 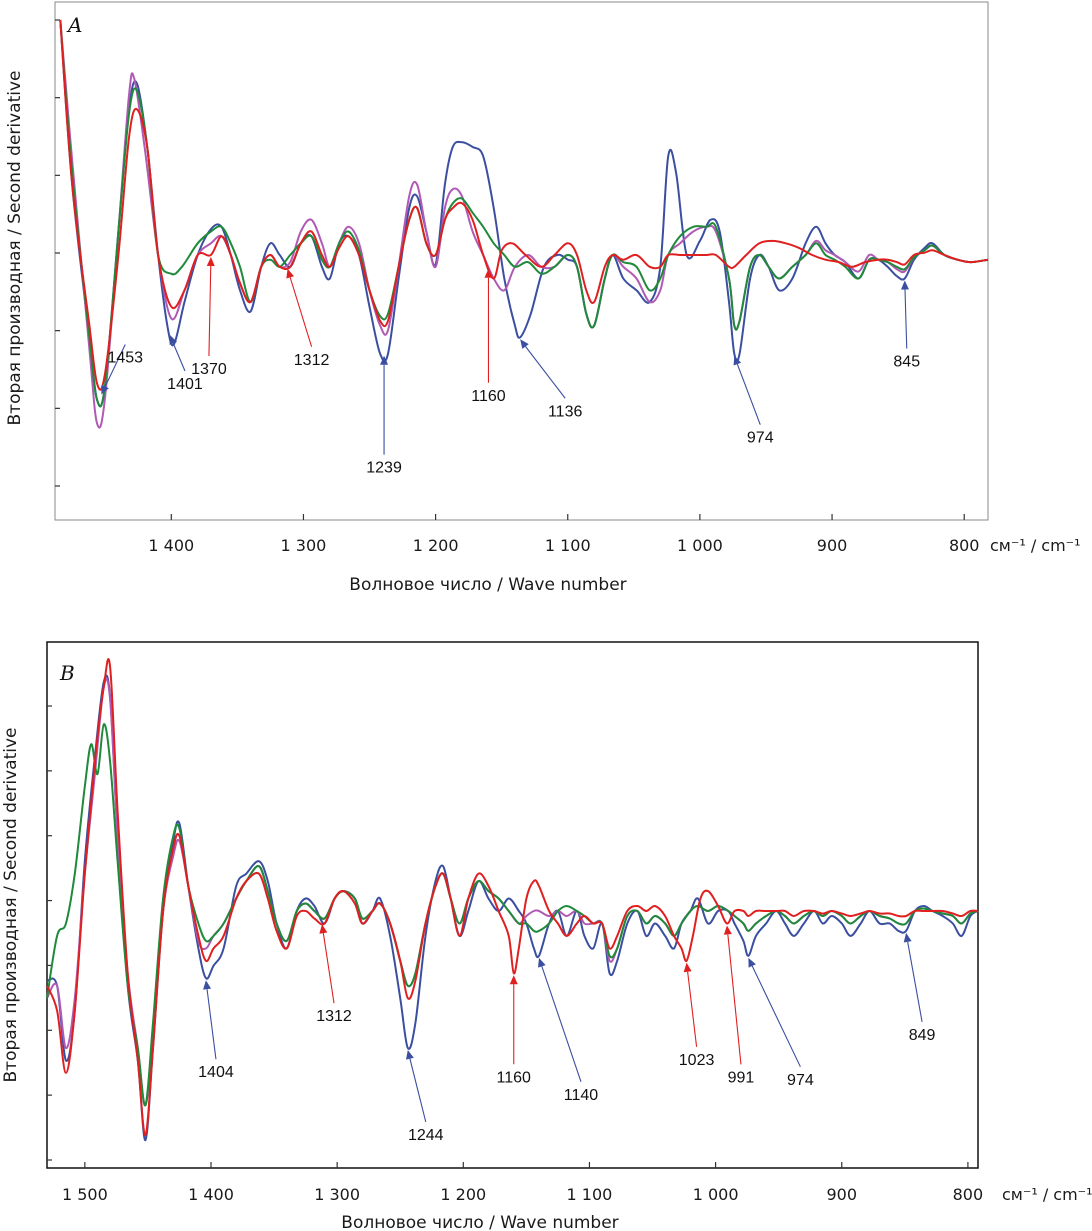 I want to click on annotation-845: 845, so click(x=906, y=325).